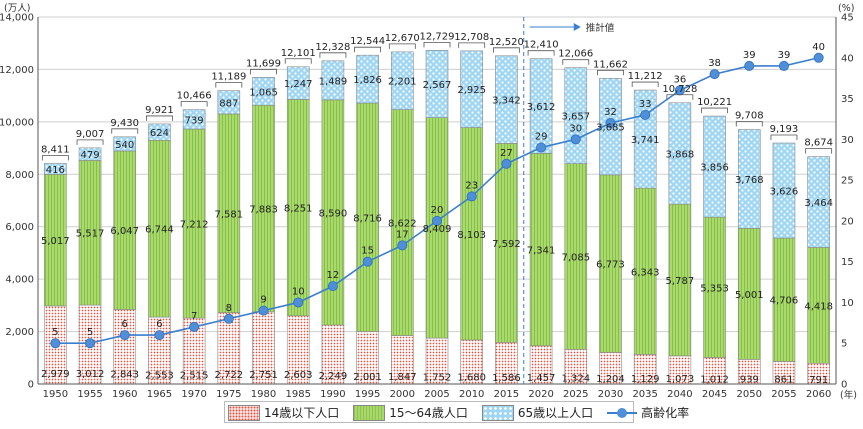  What do you see at coordinates (263, 394) in the screenshot?
I see `category-label: 1980` at bounding box center [263, 394].